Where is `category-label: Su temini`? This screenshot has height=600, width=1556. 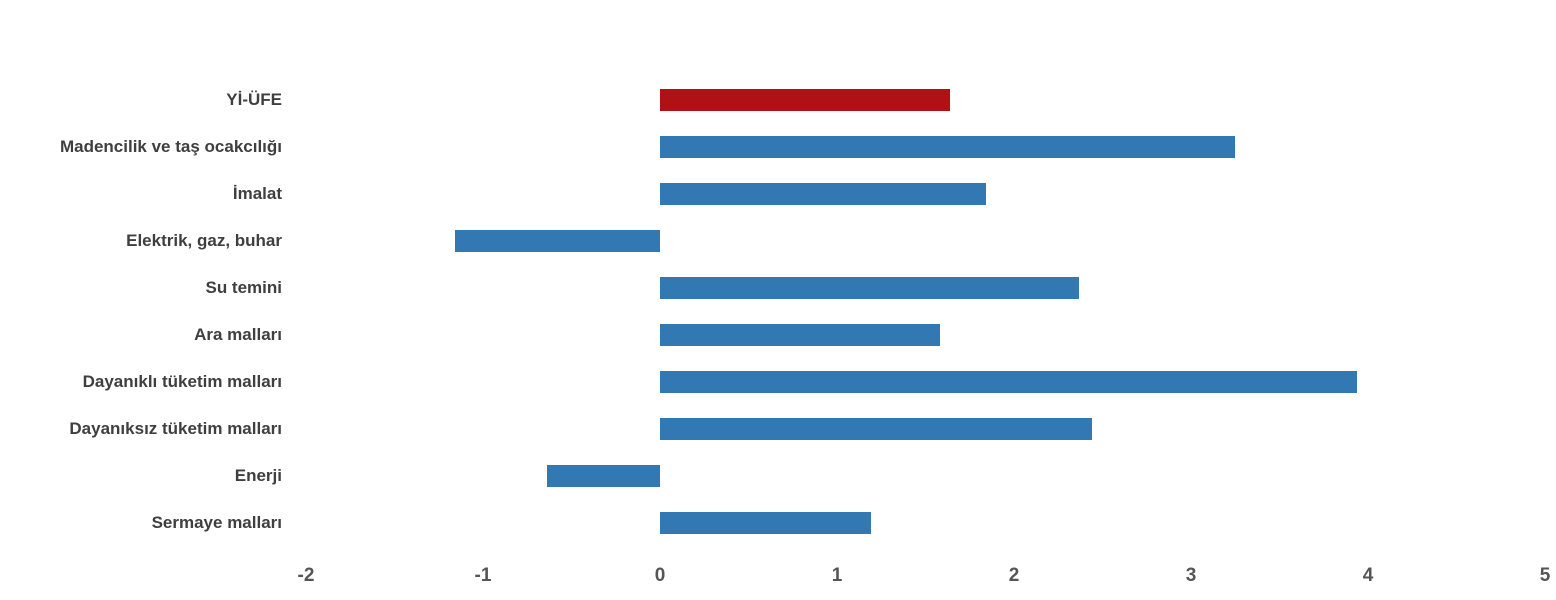
category-label: Su temini is located at coordinates (243, 287).